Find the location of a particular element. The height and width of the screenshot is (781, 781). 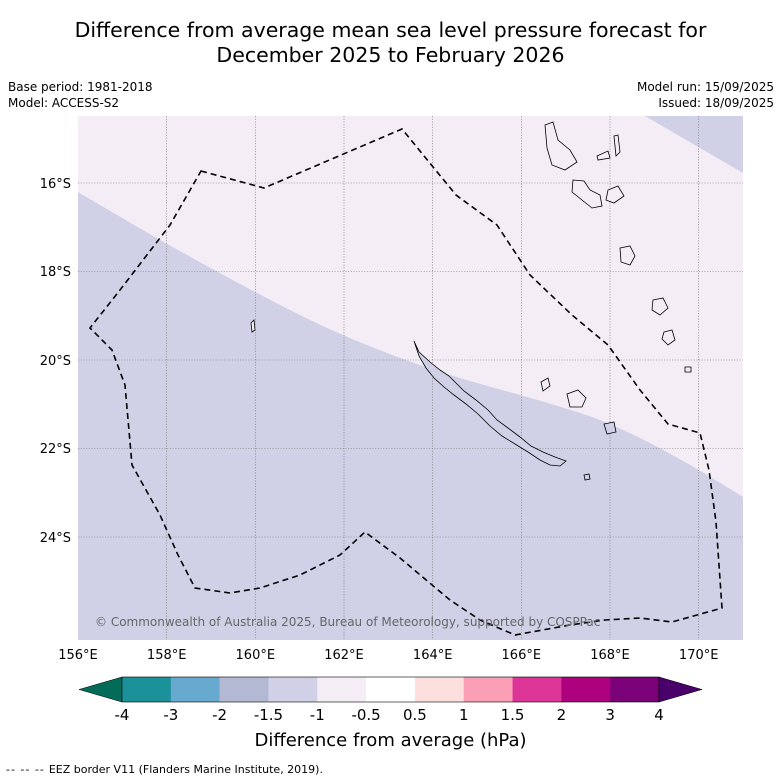

issued-text: Issued: 18/09/2025 is located at coordinates (716, 103).